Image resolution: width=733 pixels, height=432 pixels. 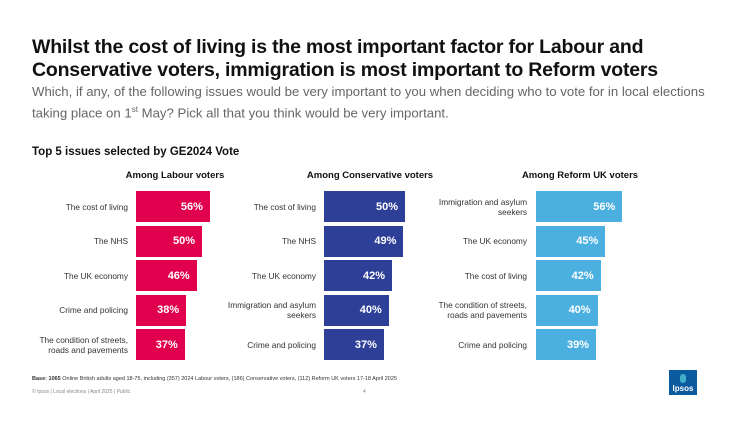 I want to click on panel-title: Among Conservative voters, so click(x=370, y=175).